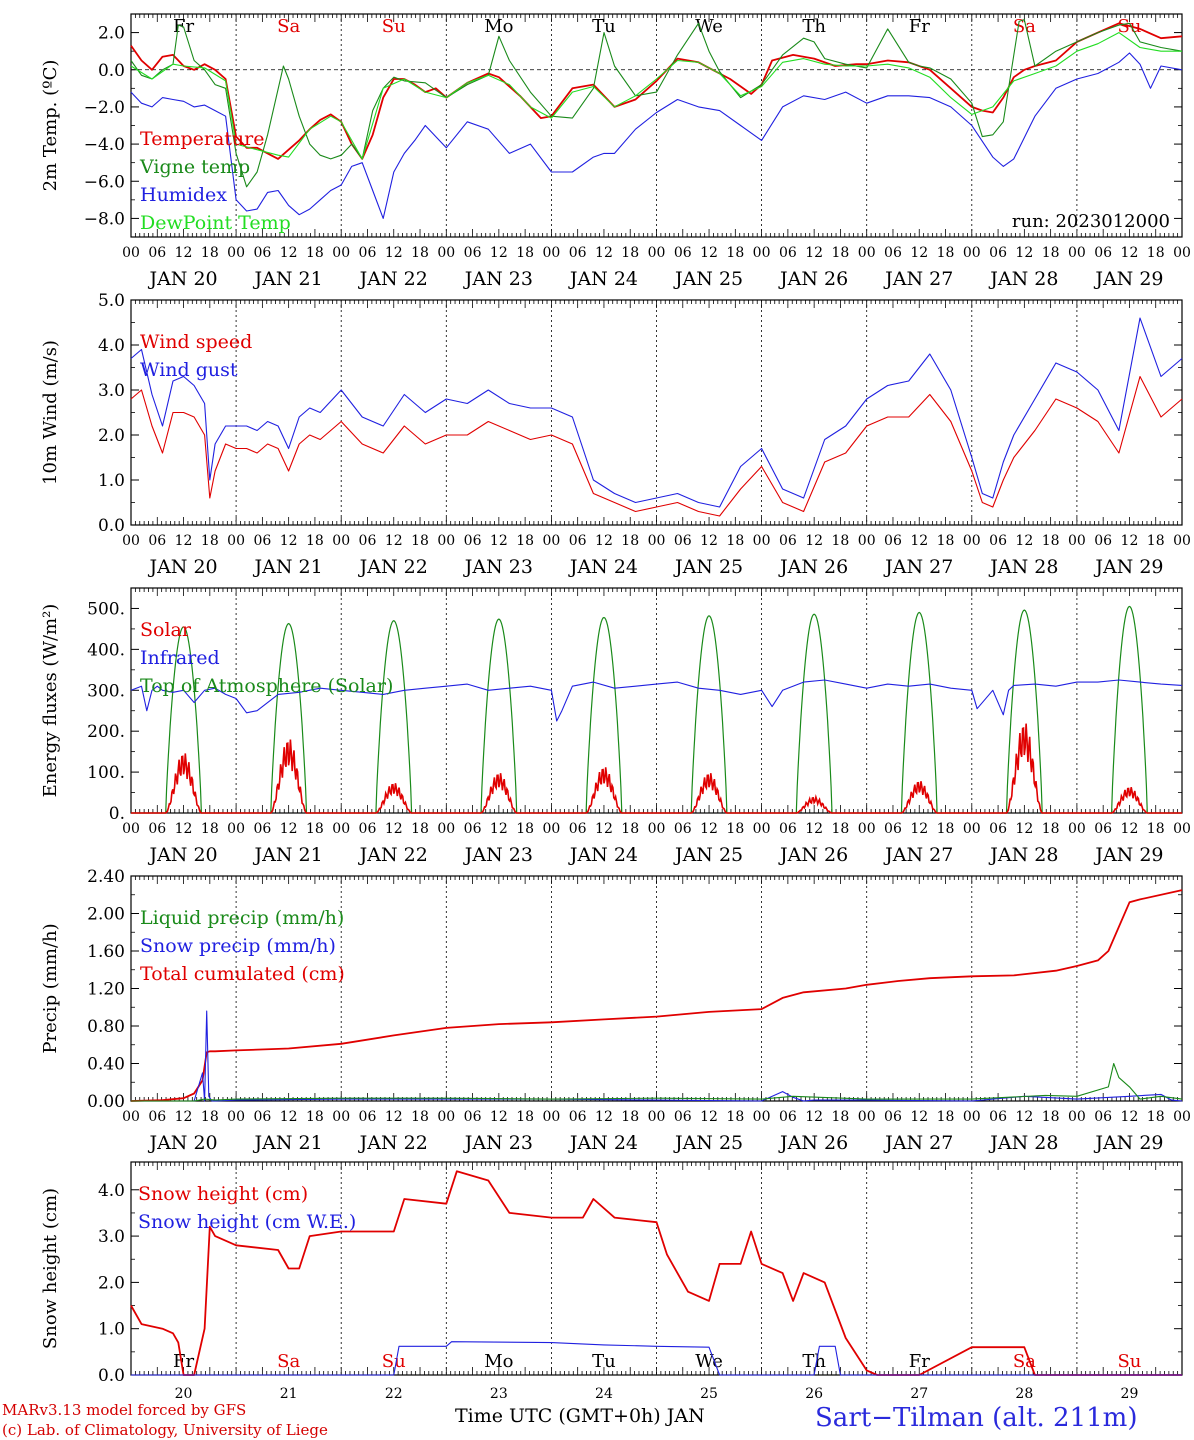 The height and width of the screenshot is (1440, 1194). I want to click on series-humidex, so click(656, 135).